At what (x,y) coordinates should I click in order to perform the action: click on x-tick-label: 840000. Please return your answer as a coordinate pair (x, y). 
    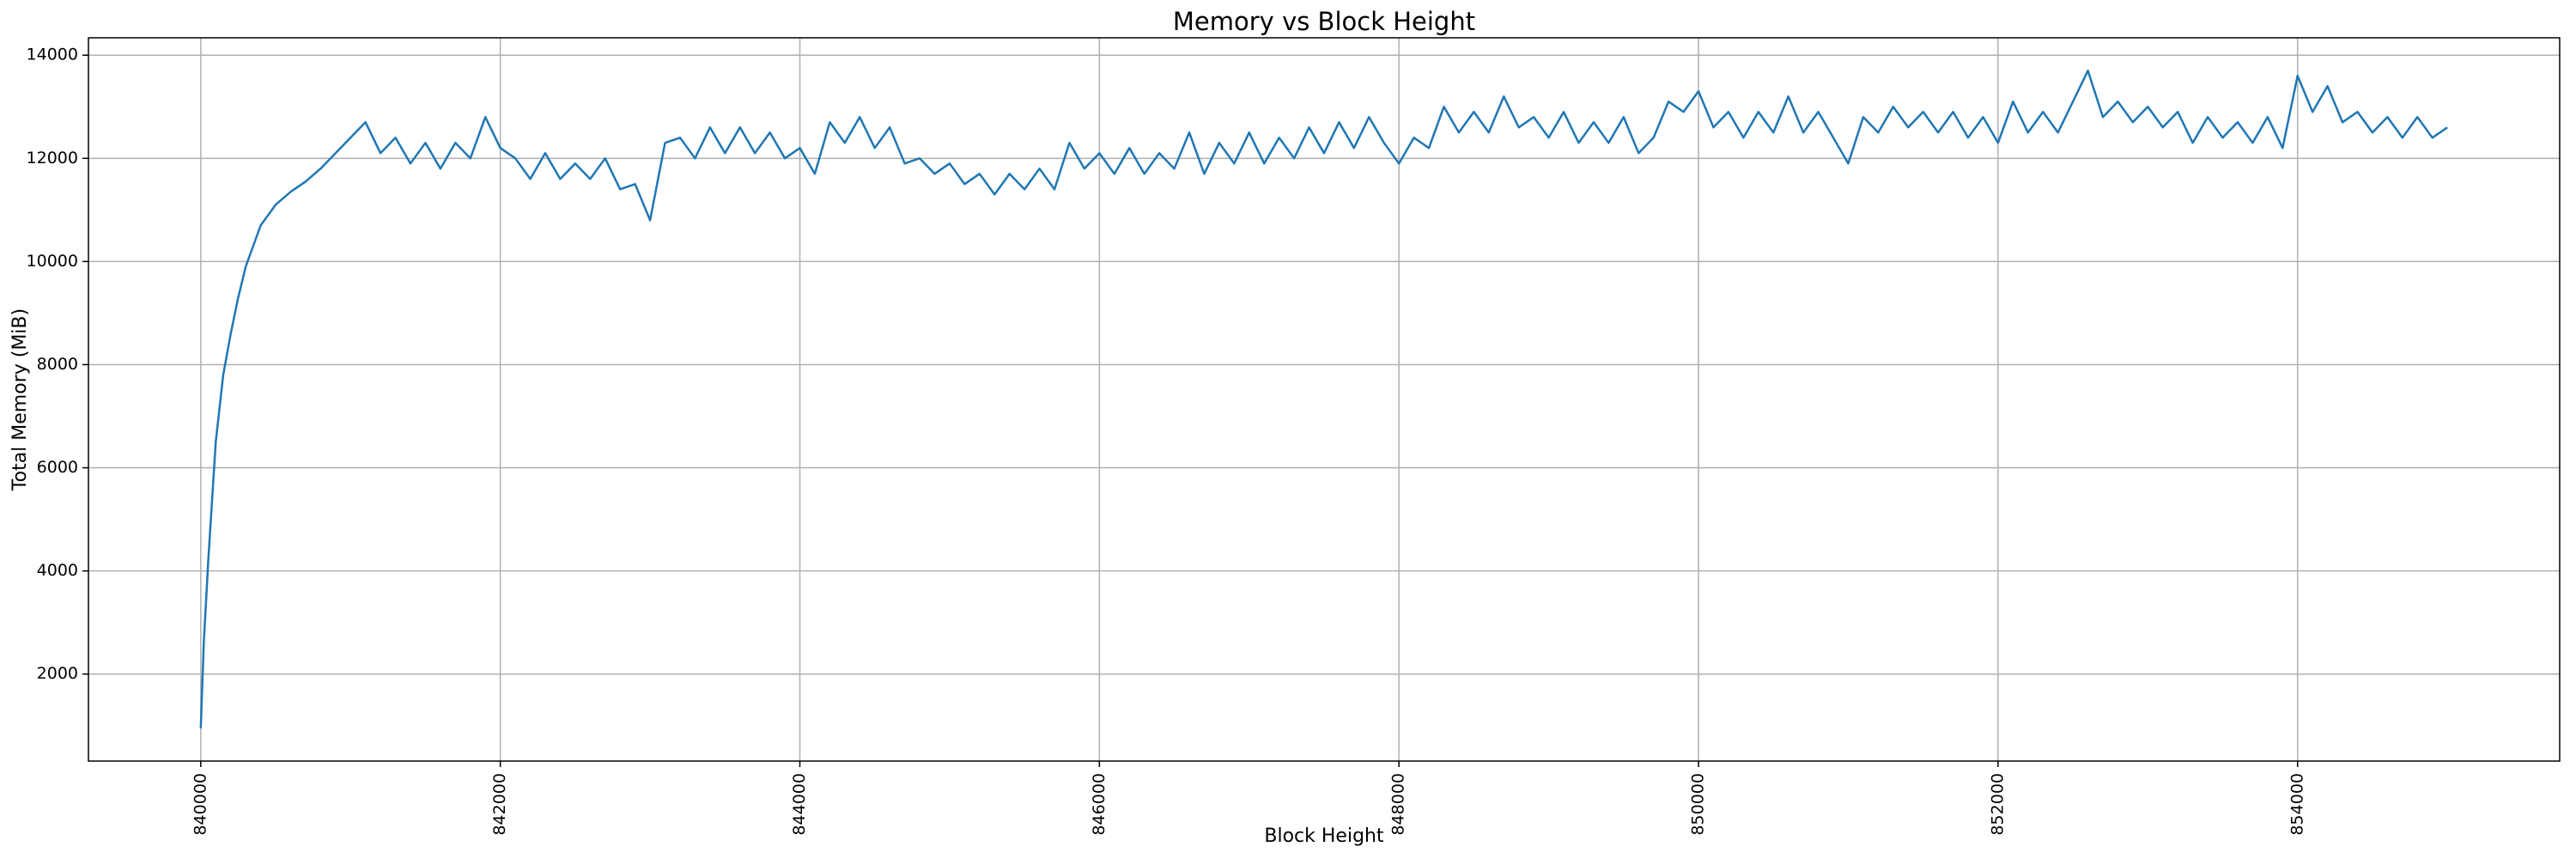
    Looking at the image, I should click on (201, 804).